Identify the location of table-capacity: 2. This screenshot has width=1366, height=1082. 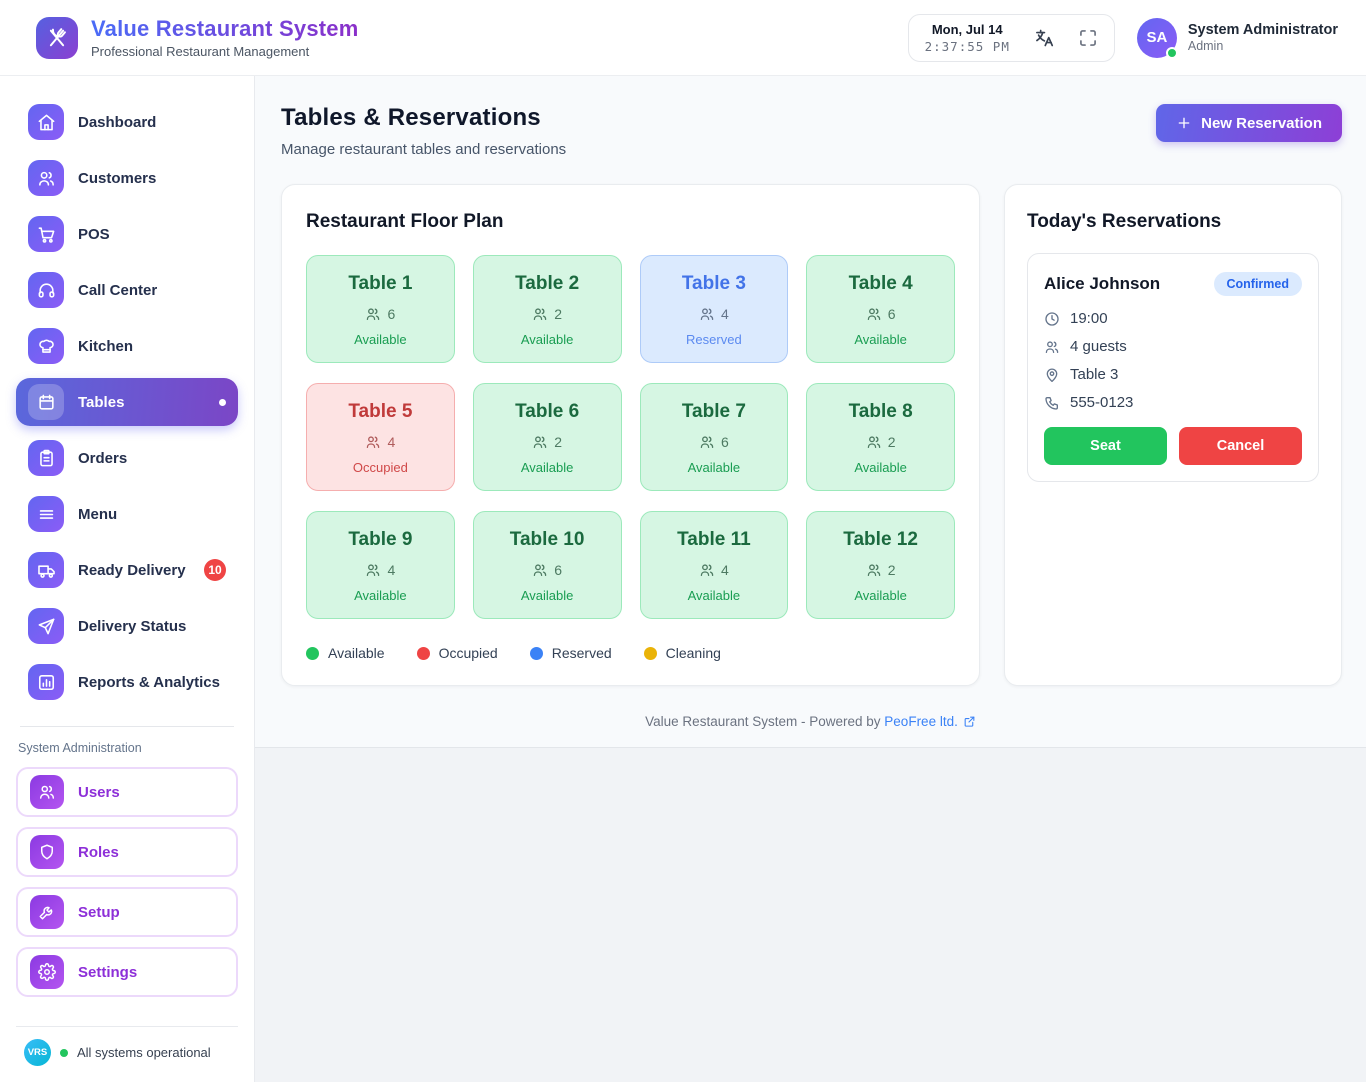
(547, 442).